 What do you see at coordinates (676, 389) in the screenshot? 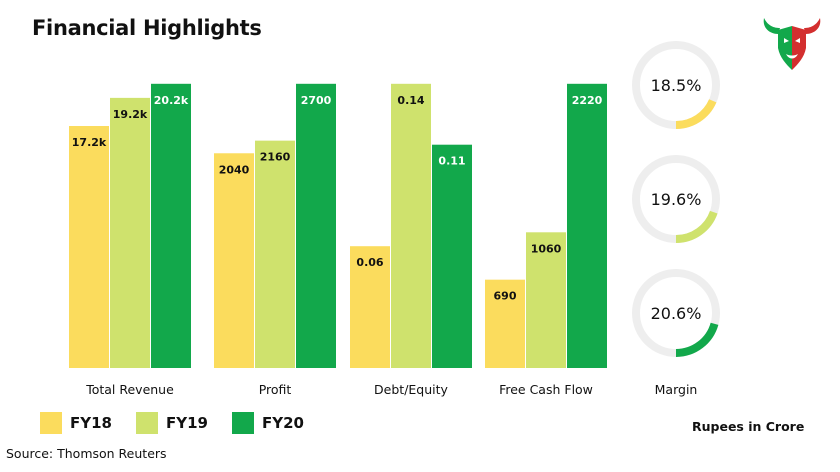
I see `margin-label: Margin` at bounding box center [676, 389].